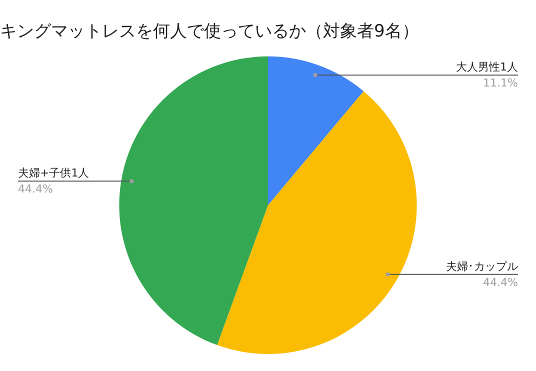 This screenshot has height=371, width=536. Describe the element at coordinates (487, 67) in the screenshot. I see `slice-label: 大人男性1人` at that location.